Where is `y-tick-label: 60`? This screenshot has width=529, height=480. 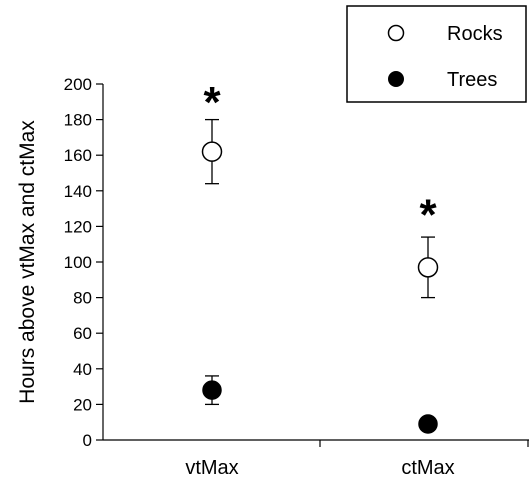 y-tick-label: 60 is located at coordinates (82, 333).